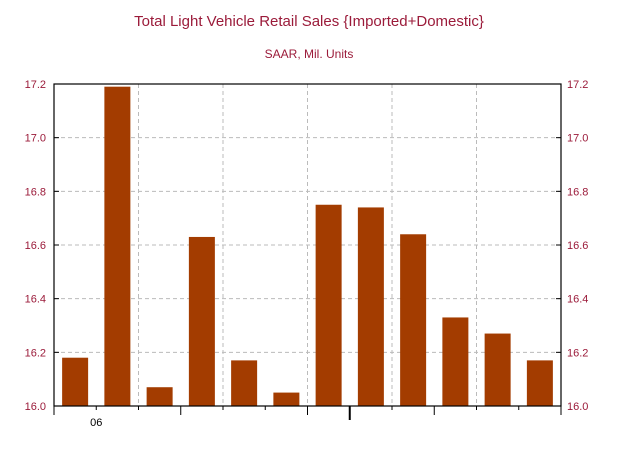  What do you see at coordinates (309, 54) in the screenshot?
I see `chart-subtitle: SAAR, Mil. Units` at bounding box center [309, 54].